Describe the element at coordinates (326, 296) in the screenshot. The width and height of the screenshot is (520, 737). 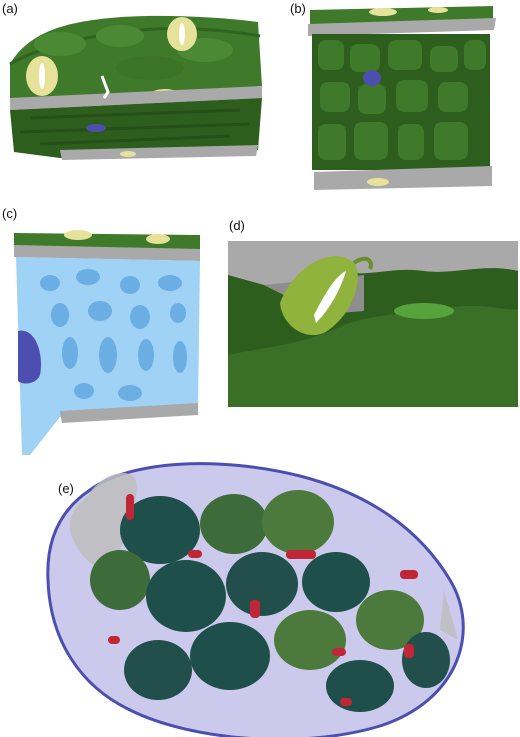
I see `stoma-d` at that location.